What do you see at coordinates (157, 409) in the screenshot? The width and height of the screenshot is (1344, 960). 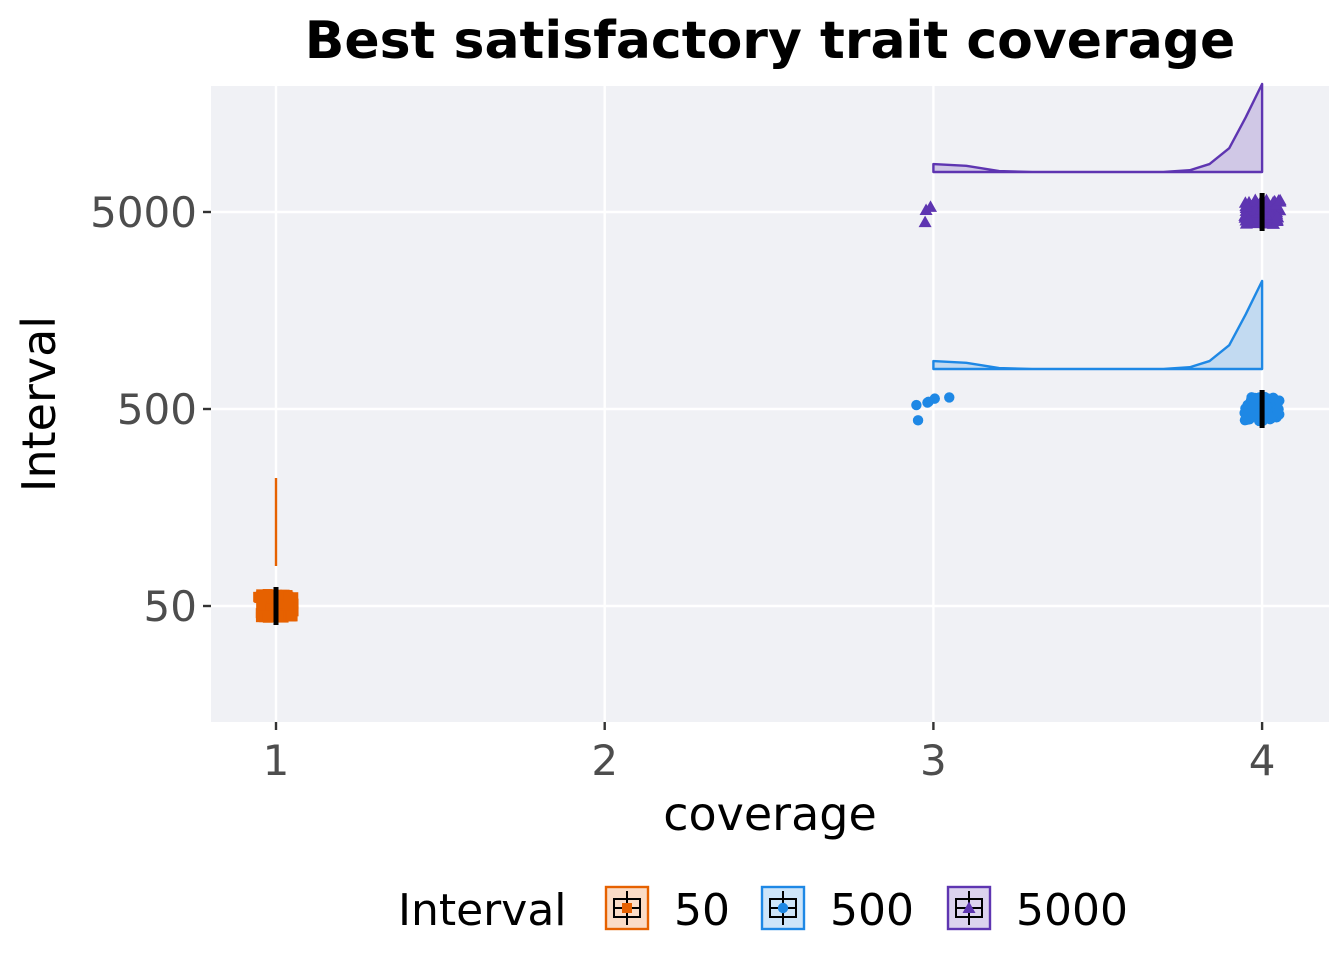 I see `y-tick-label: 500` at bounding box center [157, 409].